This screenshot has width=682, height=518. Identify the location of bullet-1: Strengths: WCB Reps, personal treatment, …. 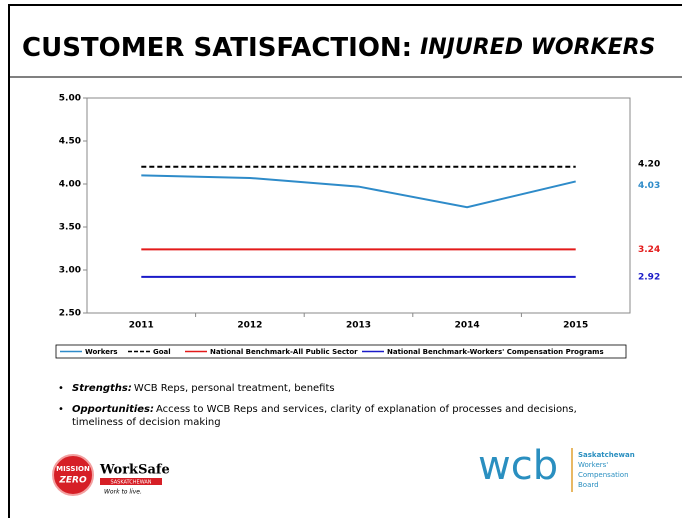
(203, 388).